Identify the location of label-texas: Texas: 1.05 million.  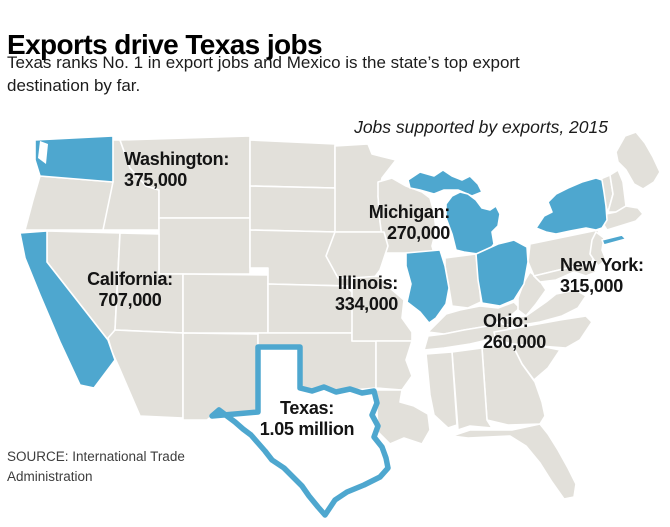
(307, 419).